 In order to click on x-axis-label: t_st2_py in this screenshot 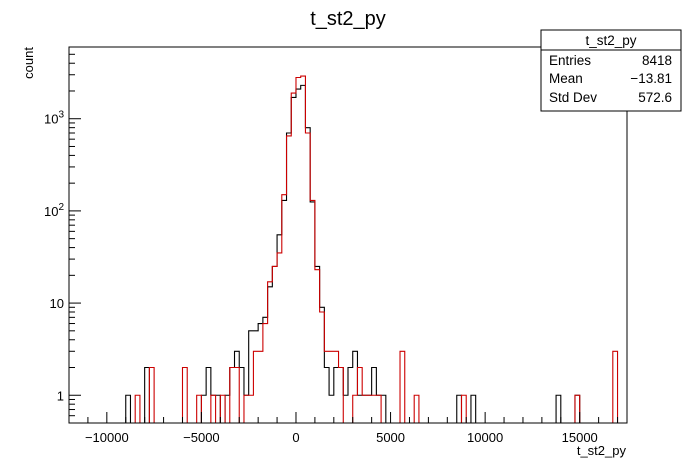, I will do `click(602, 450)`.